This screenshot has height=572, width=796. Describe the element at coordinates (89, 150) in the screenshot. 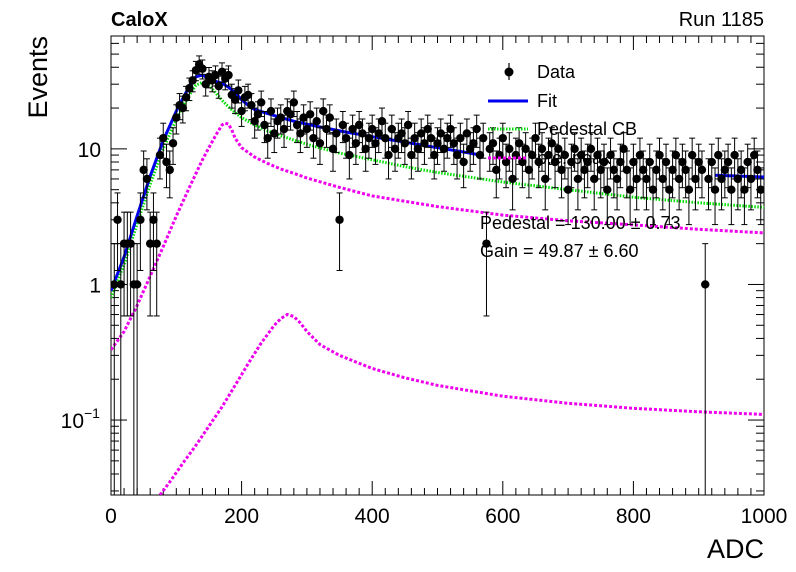

I see `y-tick-label: 10` at that location.